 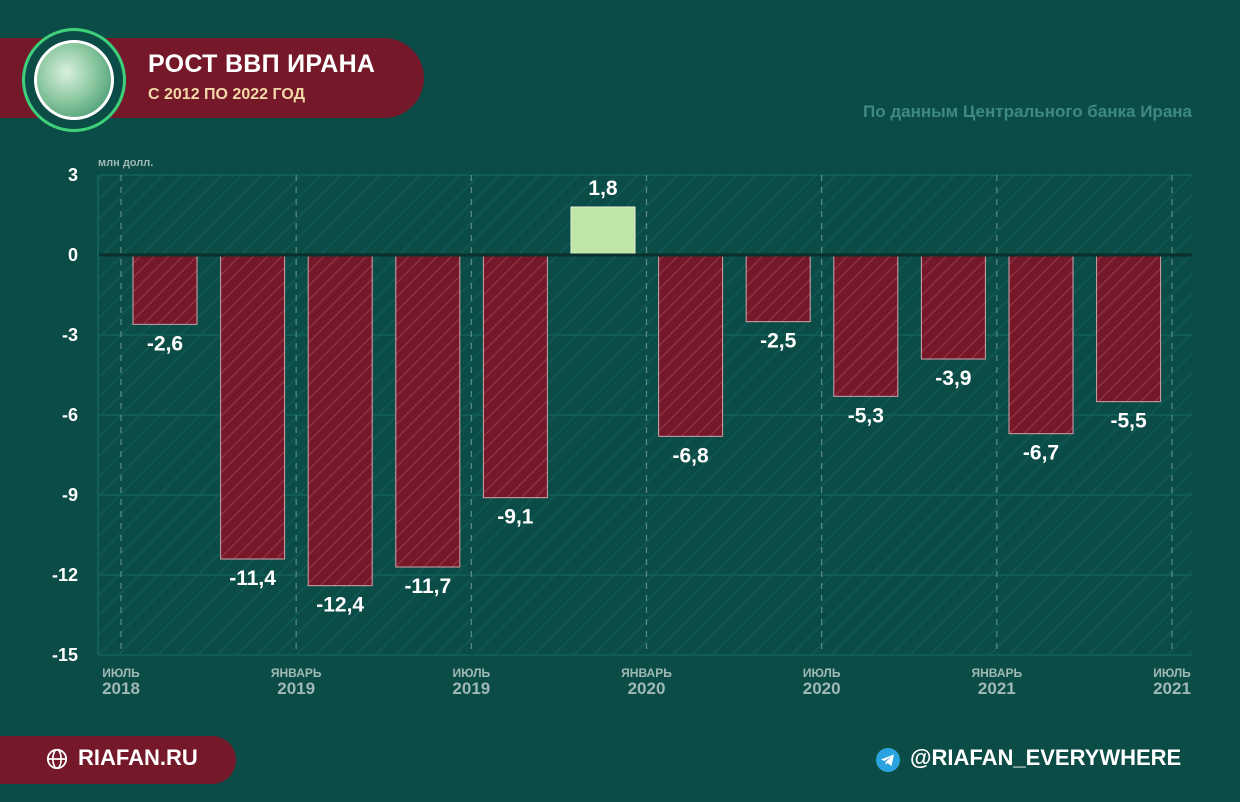 I want to click on y-tick-label: 3, so click(x=73, y=175).